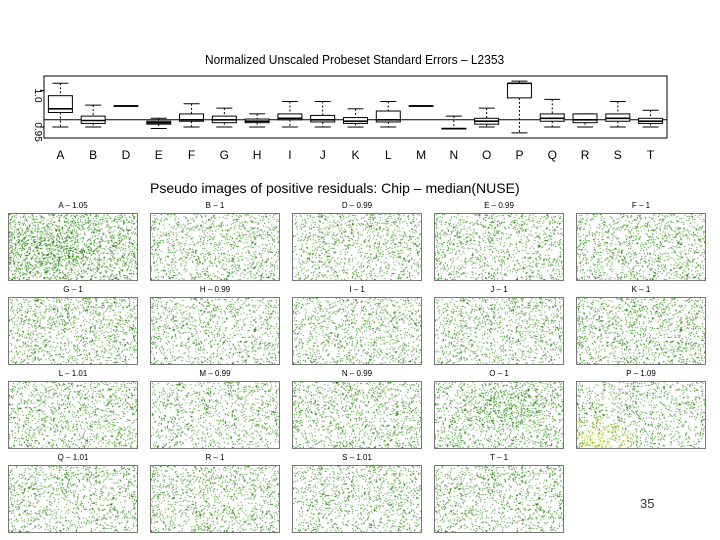 This screenshot has height=540, width=720. I want to click on panel-label: N – 0.99, so click(357, 373).